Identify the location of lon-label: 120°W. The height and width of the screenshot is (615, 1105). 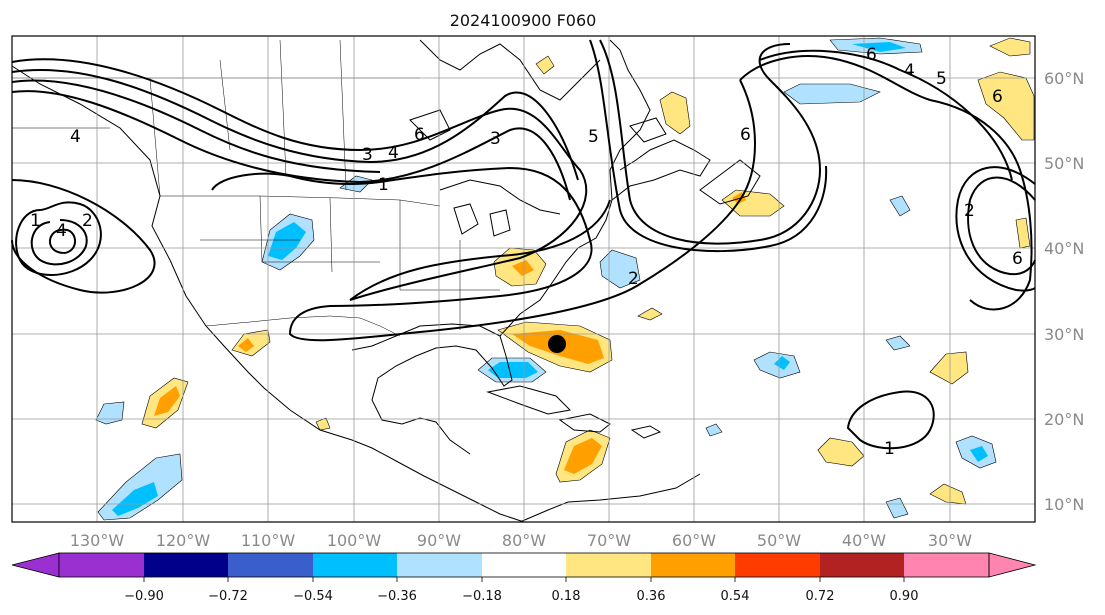
(183, 540).